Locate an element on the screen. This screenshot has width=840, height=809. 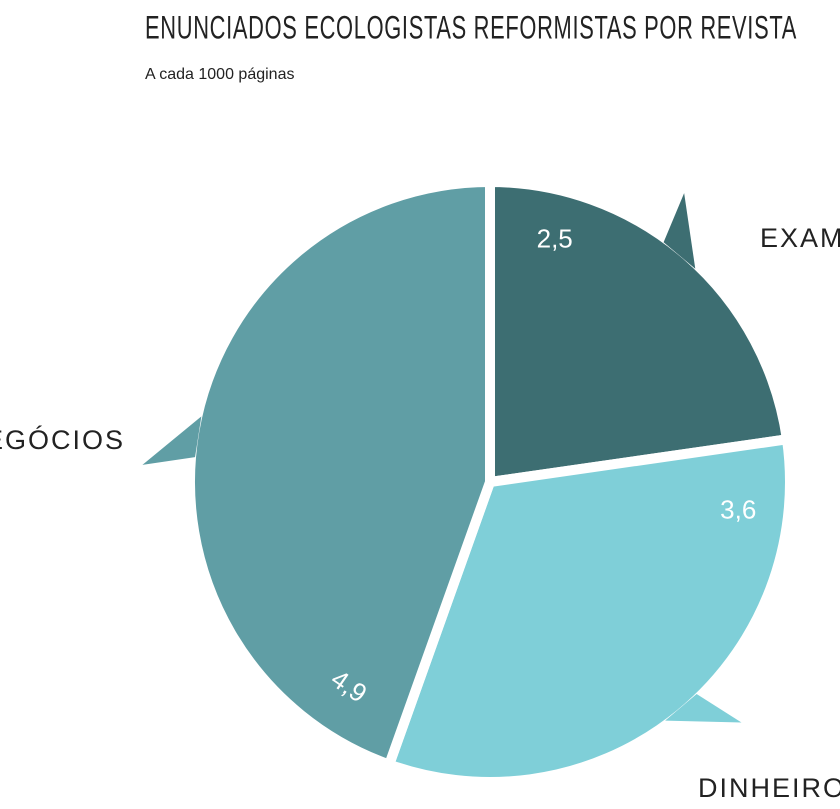
data-label: 2,5 is located at coordinates (555, 238).